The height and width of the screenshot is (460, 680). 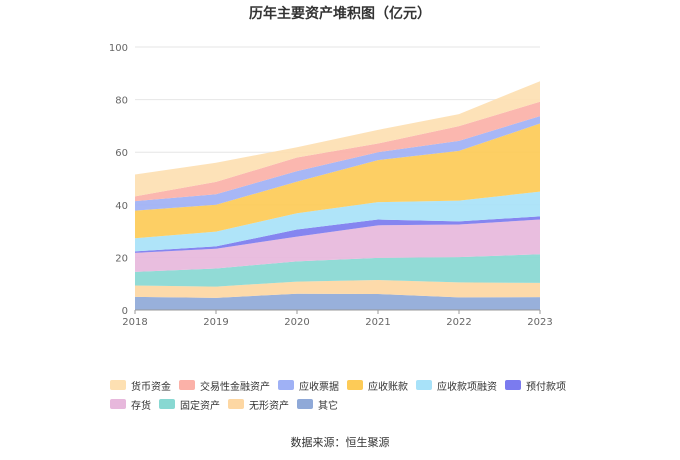 What do you see at coordinates (319, 387) in the screenshot?
I see `legend-label: 应收票据` at bounding box center [319, 387].